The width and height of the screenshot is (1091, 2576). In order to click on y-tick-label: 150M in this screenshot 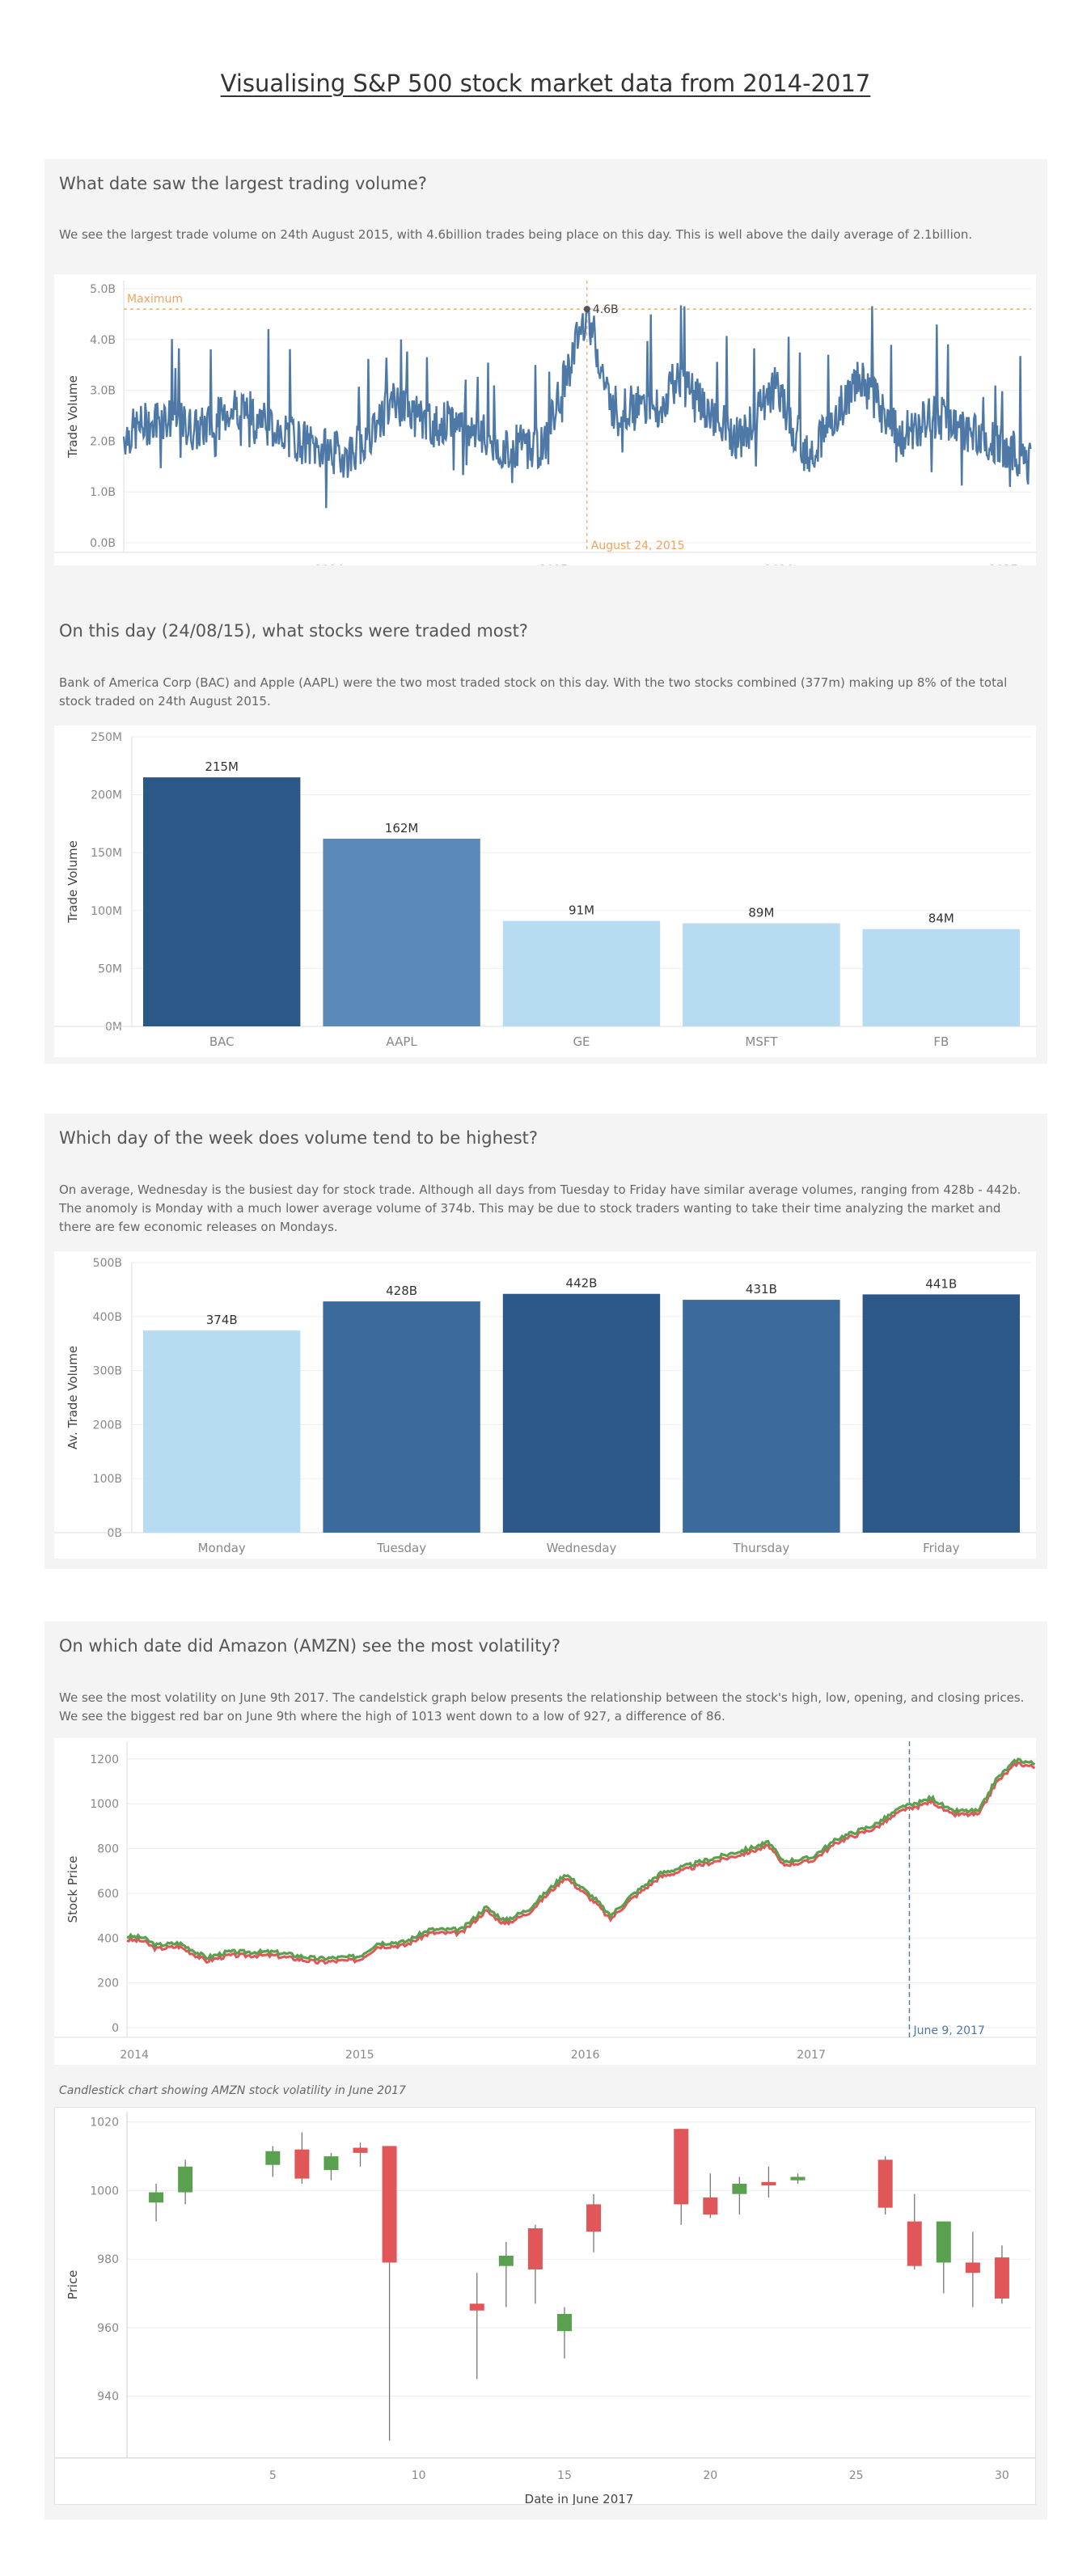, I will do `click(107, 854)`.